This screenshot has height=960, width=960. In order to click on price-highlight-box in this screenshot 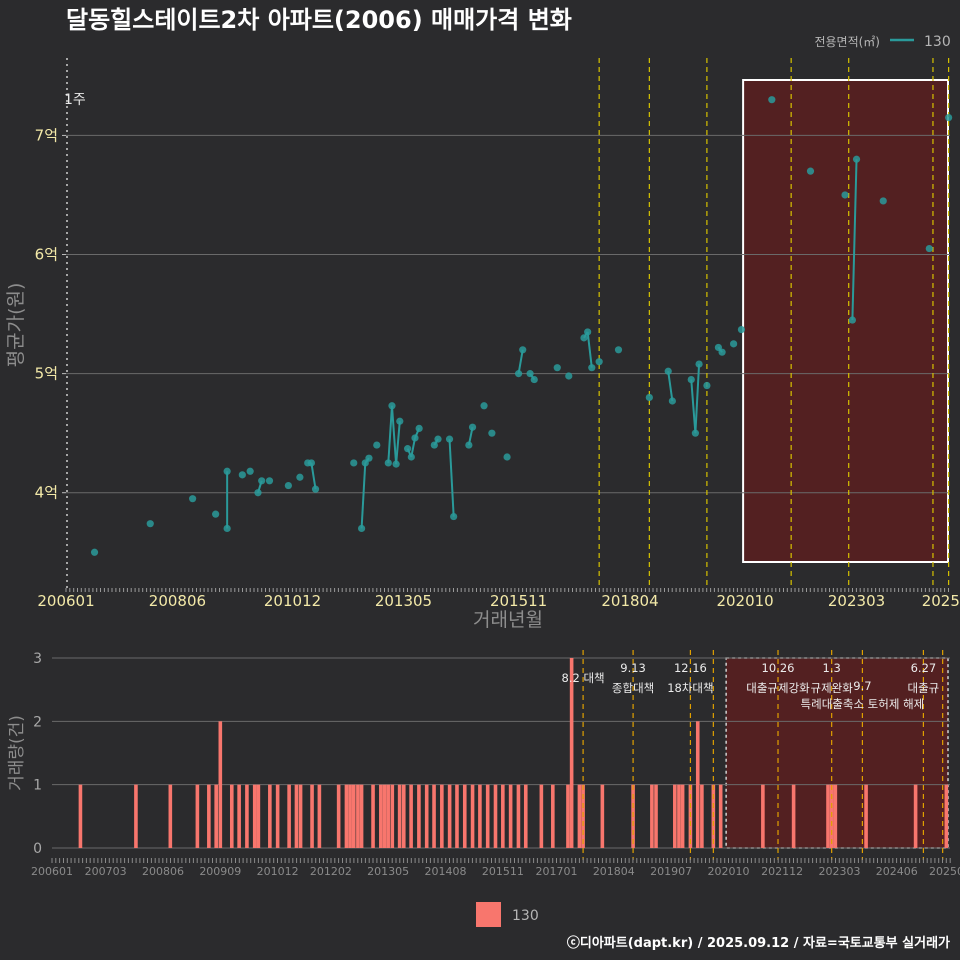, I will do `click(845, 321)`.